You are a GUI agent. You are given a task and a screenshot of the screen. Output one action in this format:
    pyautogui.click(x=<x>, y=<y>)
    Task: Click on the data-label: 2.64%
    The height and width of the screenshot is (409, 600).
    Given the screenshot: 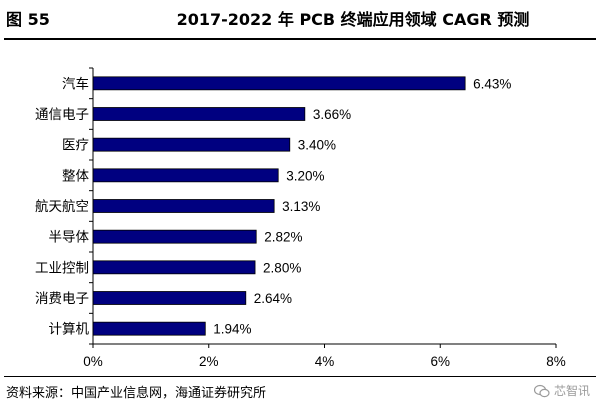 What is the action you would take?
    pyautogui.click(x=273, y=298)
    